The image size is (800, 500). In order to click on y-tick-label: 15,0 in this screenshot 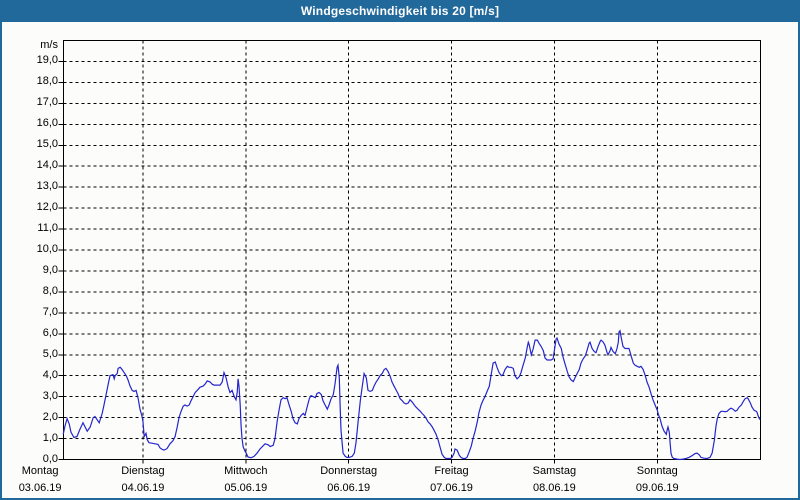, I will do `click(47, 144)`.